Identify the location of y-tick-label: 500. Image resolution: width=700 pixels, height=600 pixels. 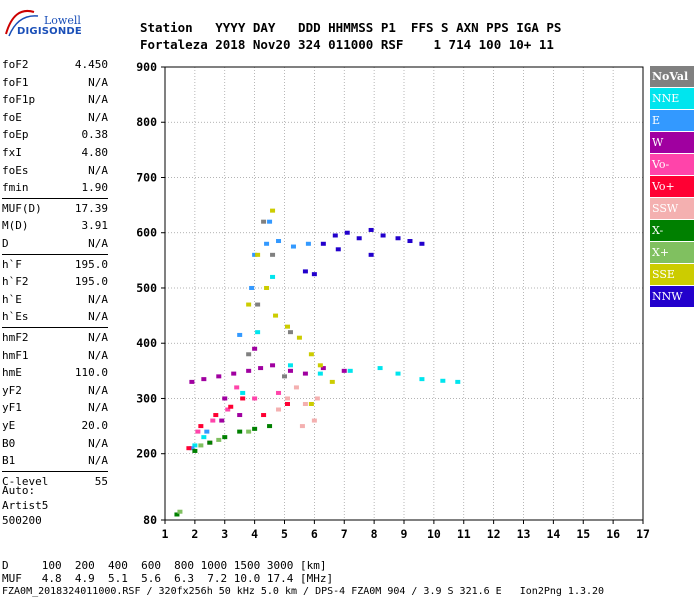
(146, 288).